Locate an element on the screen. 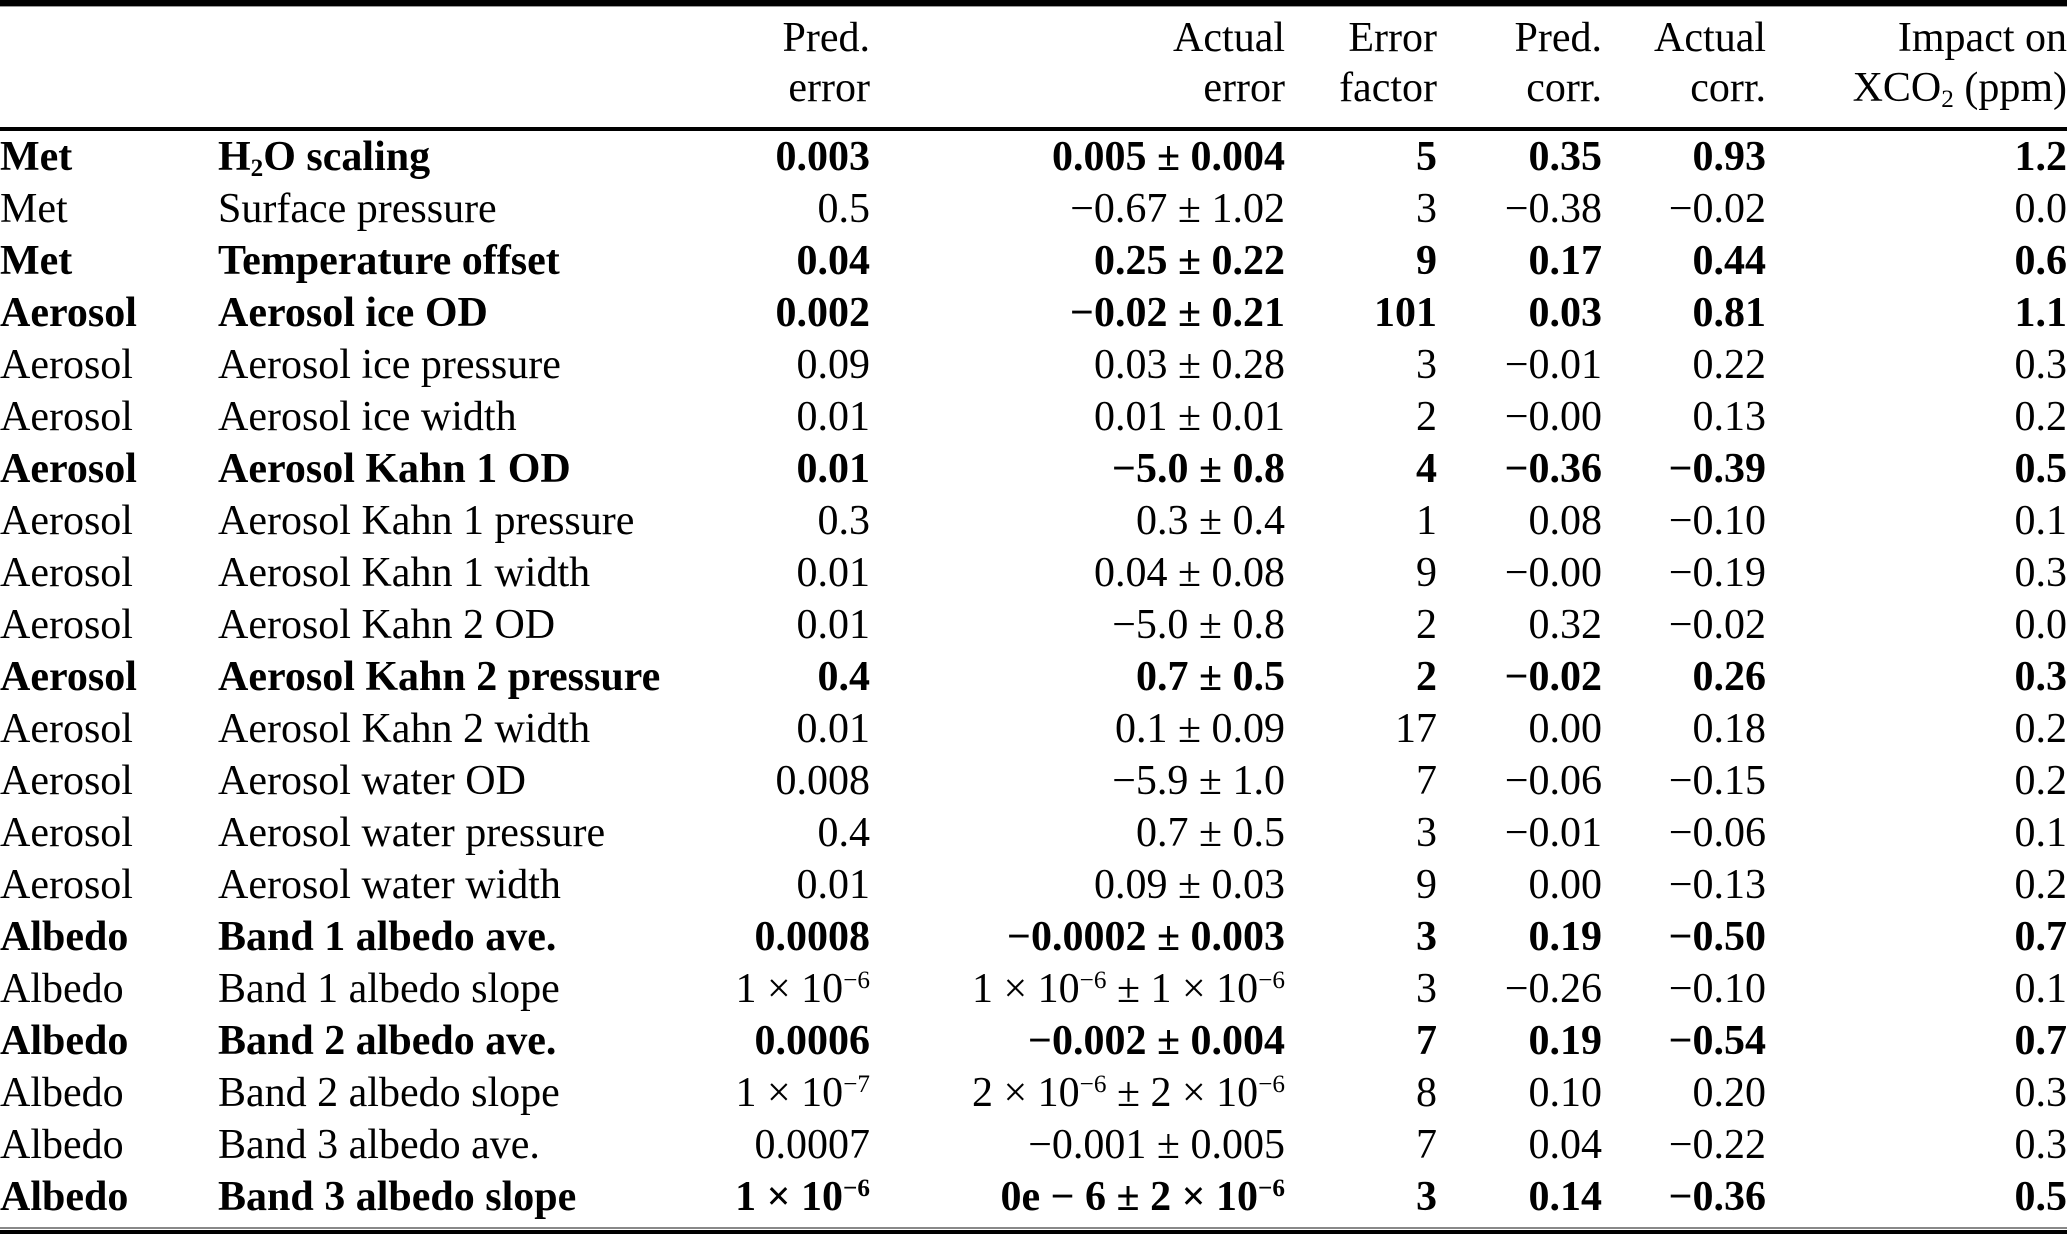 The image size is (2067, 1239). cell-error_factor: 4 is located at coordinates (1426, 469).